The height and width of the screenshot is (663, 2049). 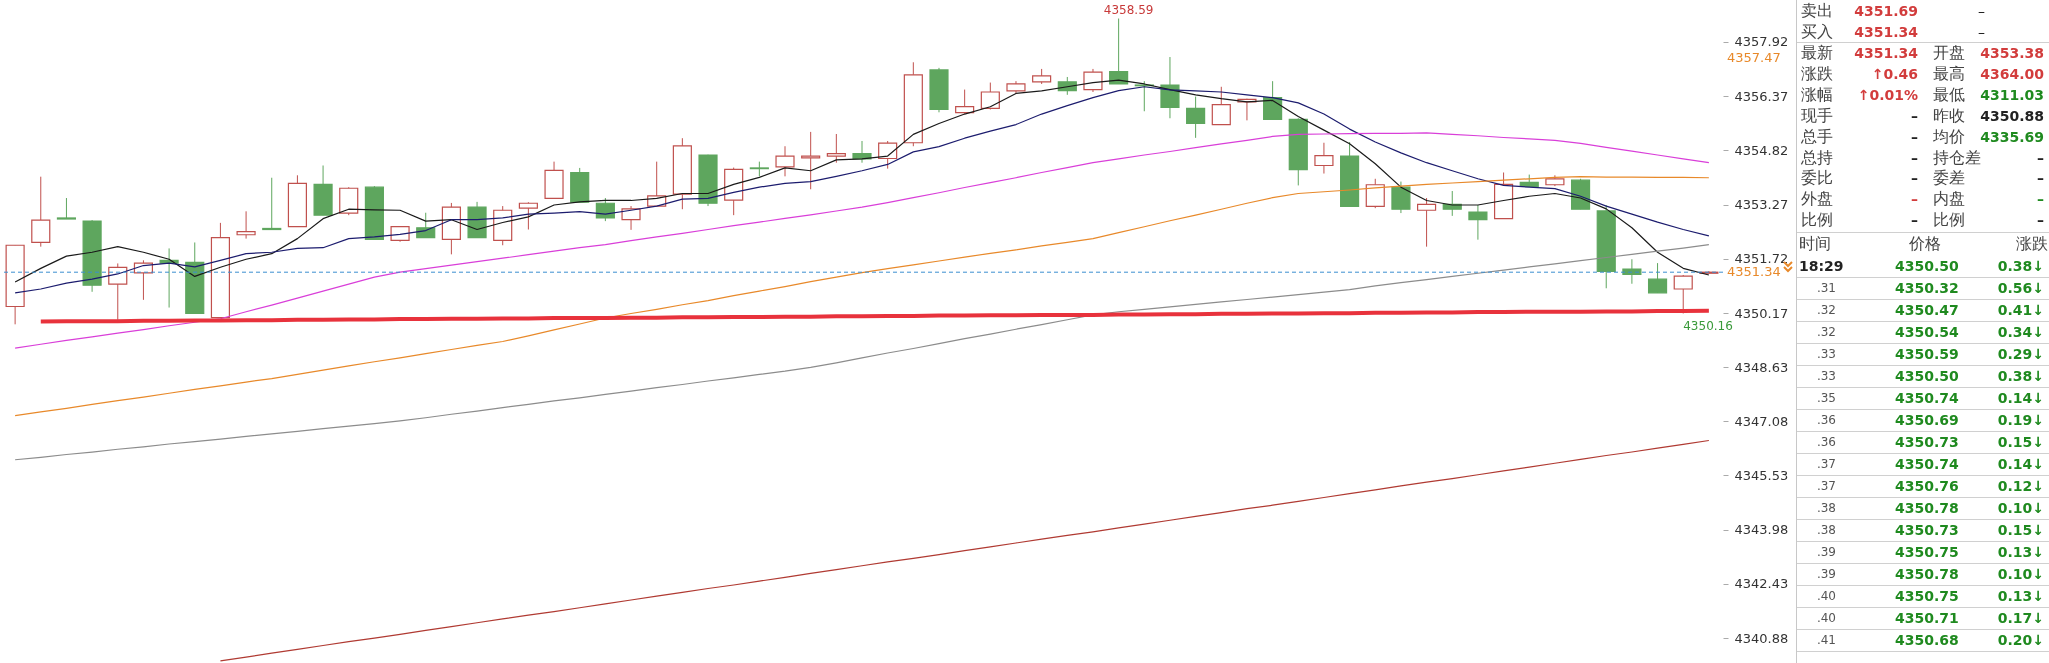 What do you see at coordinates (1761, 96) in the screenshot?
I see `y-tick-label: 4356.37` at bounding box center [1761, 96].